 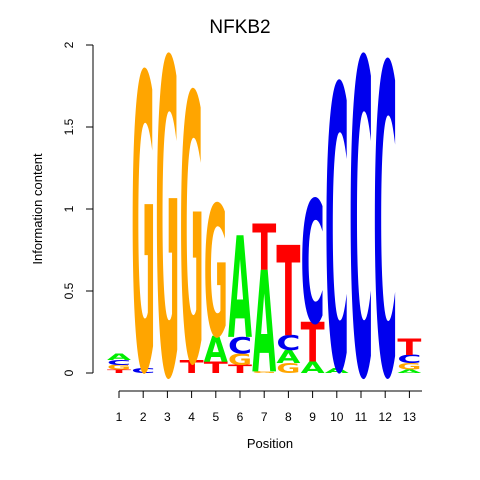 I want to click on y-axis-label: Information content, so click(x=37, y=209).